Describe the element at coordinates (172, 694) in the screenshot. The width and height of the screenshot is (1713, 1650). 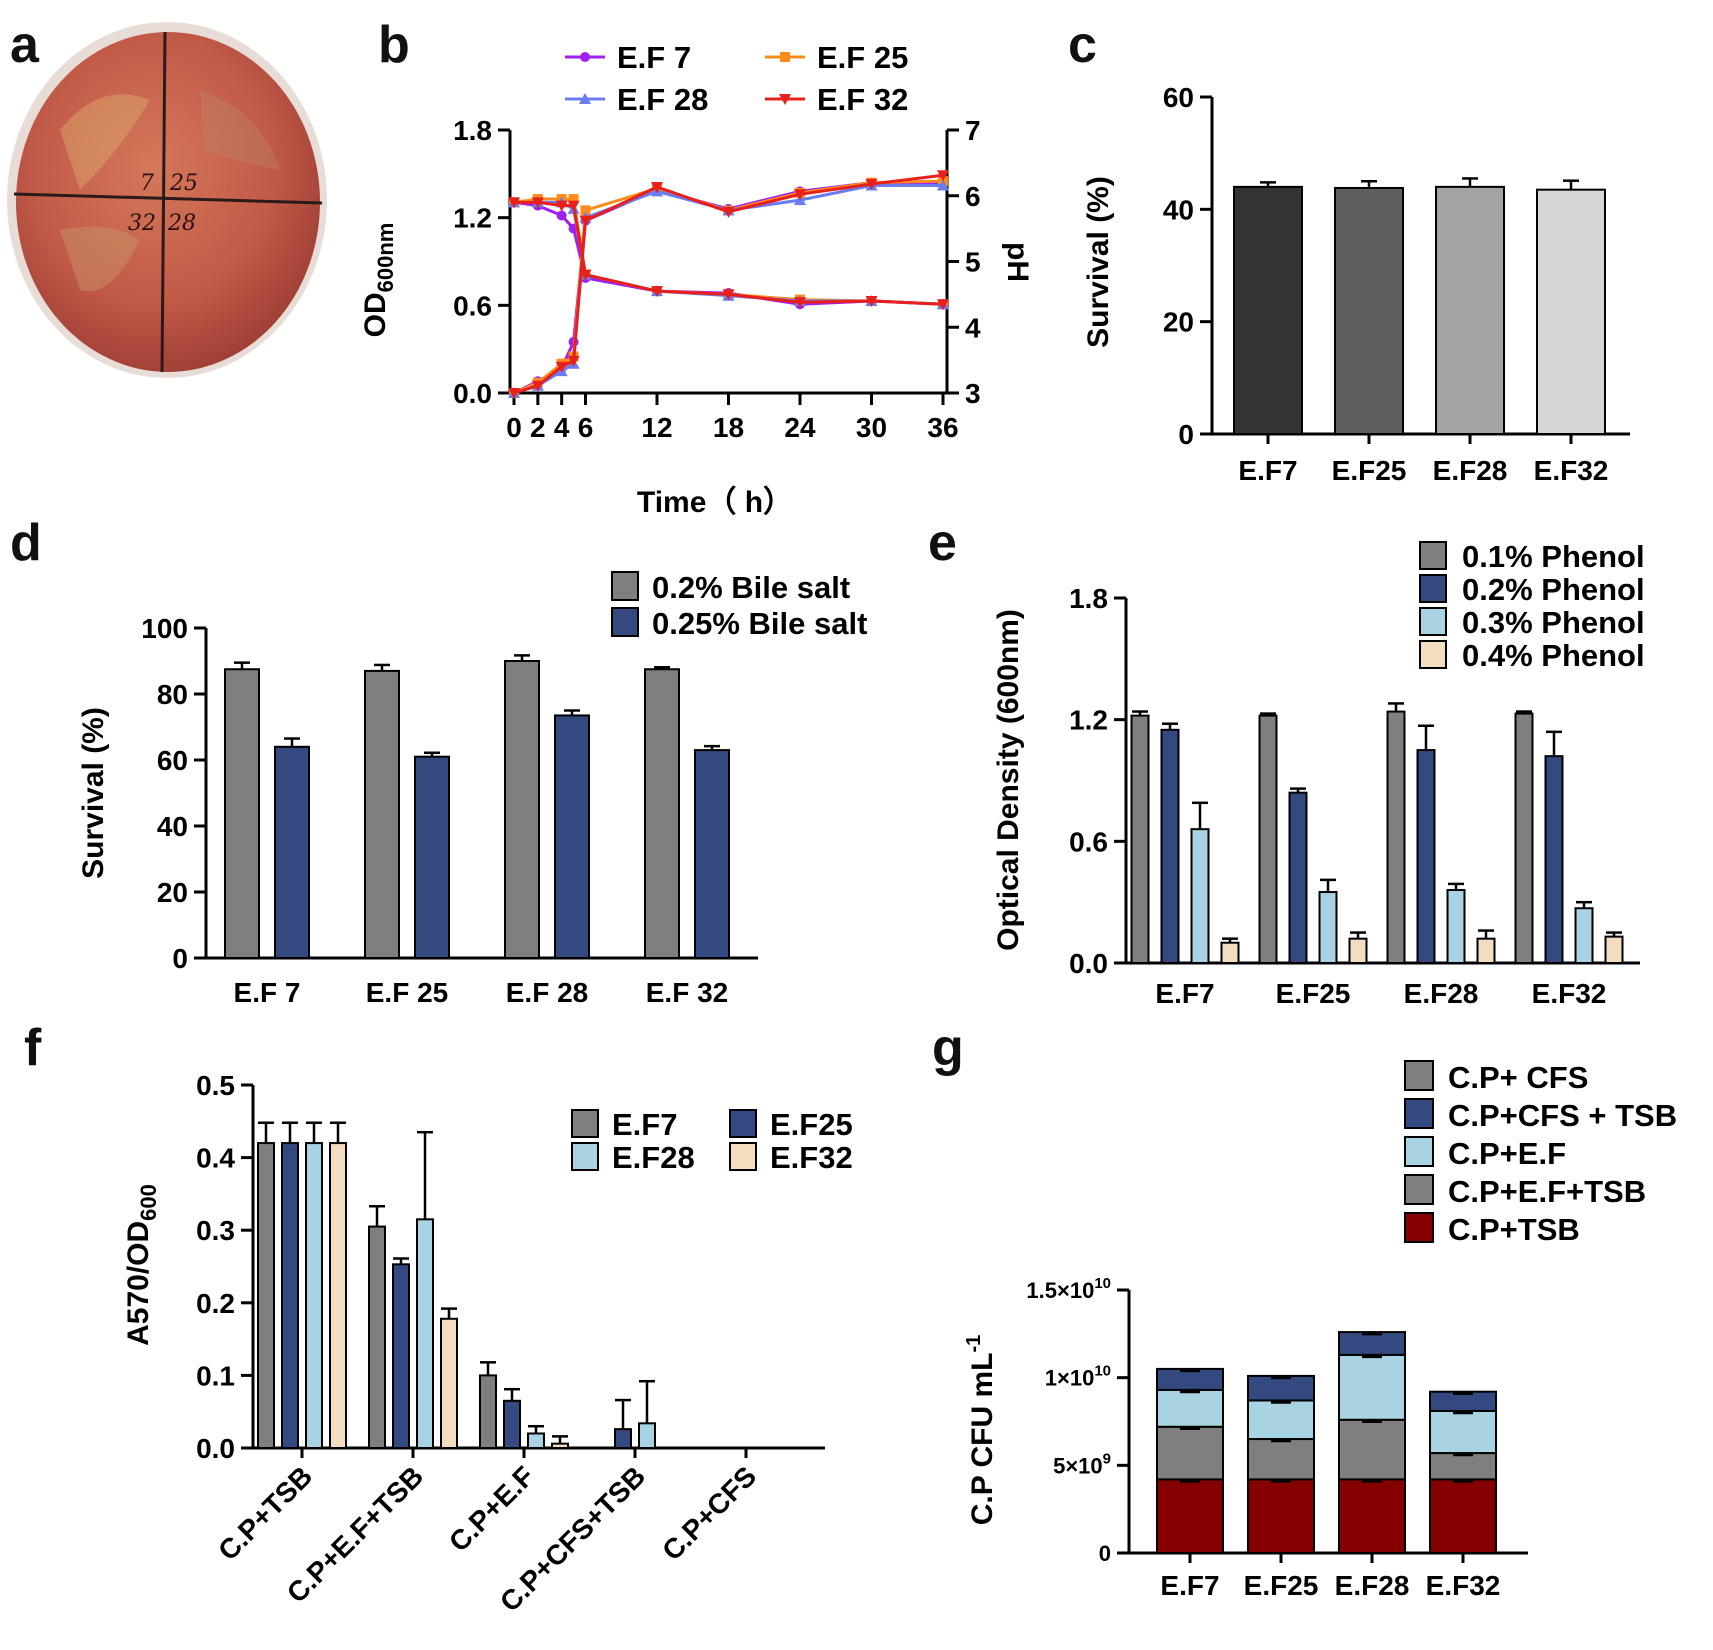
I see `y-tick-label: 80` at that location.